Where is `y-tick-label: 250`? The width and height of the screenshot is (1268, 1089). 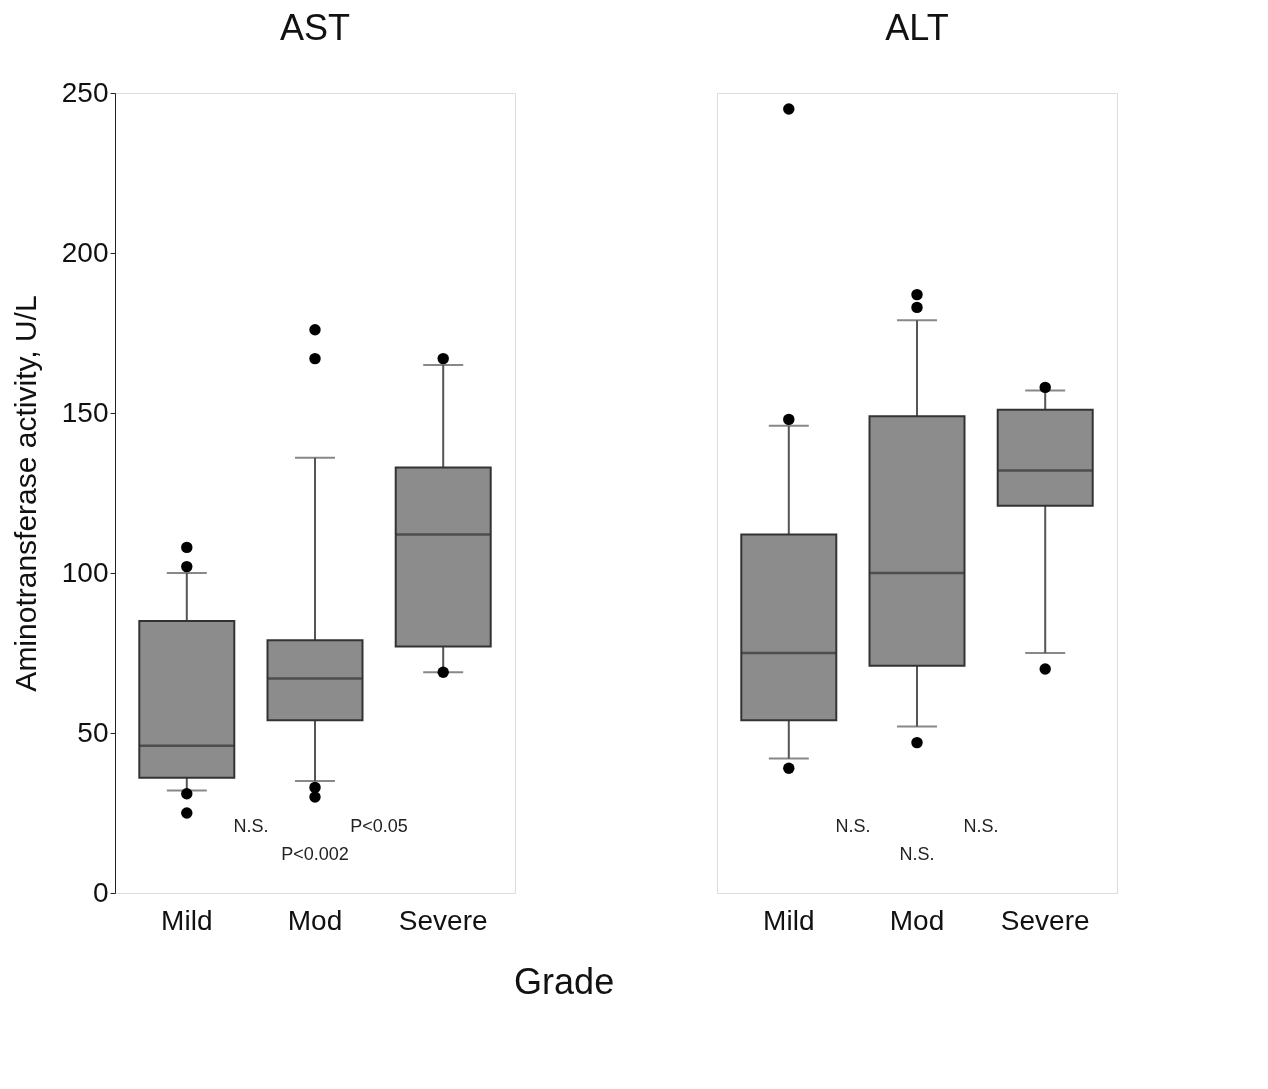
y-tick-label: 250 is located at coordinates (85, 92).